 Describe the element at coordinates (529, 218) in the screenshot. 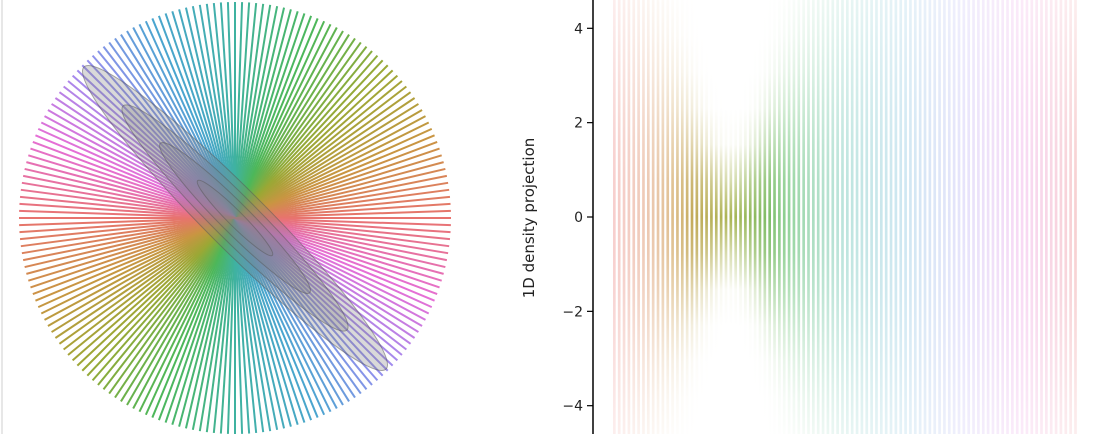

I see `y-axis-label: 1D density projection` at that location.